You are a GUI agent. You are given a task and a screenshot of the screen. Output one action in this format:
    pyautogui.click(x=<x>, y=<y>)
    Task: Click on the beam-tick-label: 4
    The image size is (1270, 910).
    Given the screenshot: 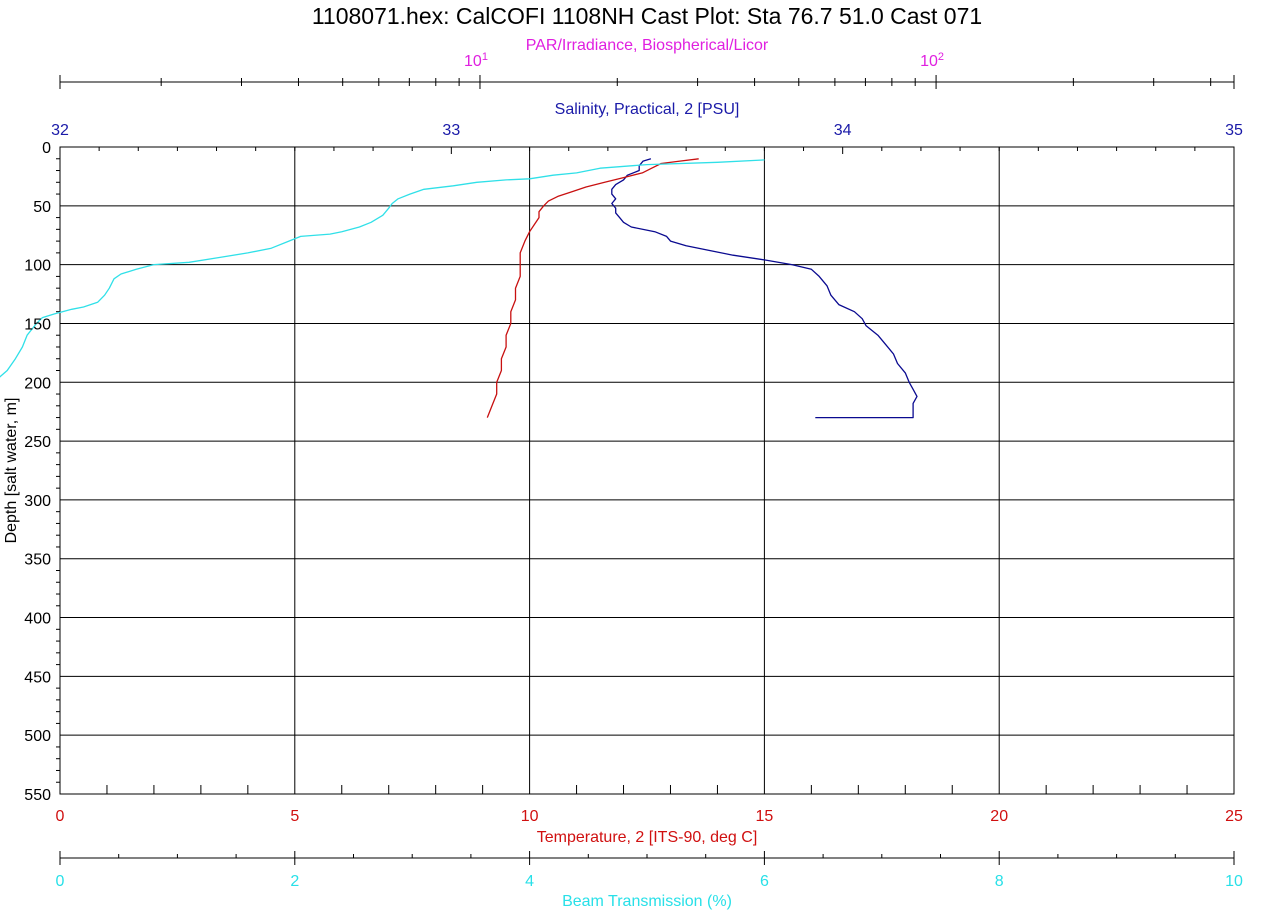 What is the action you would take?
    pyautogui.click(x=529, y=881)
    